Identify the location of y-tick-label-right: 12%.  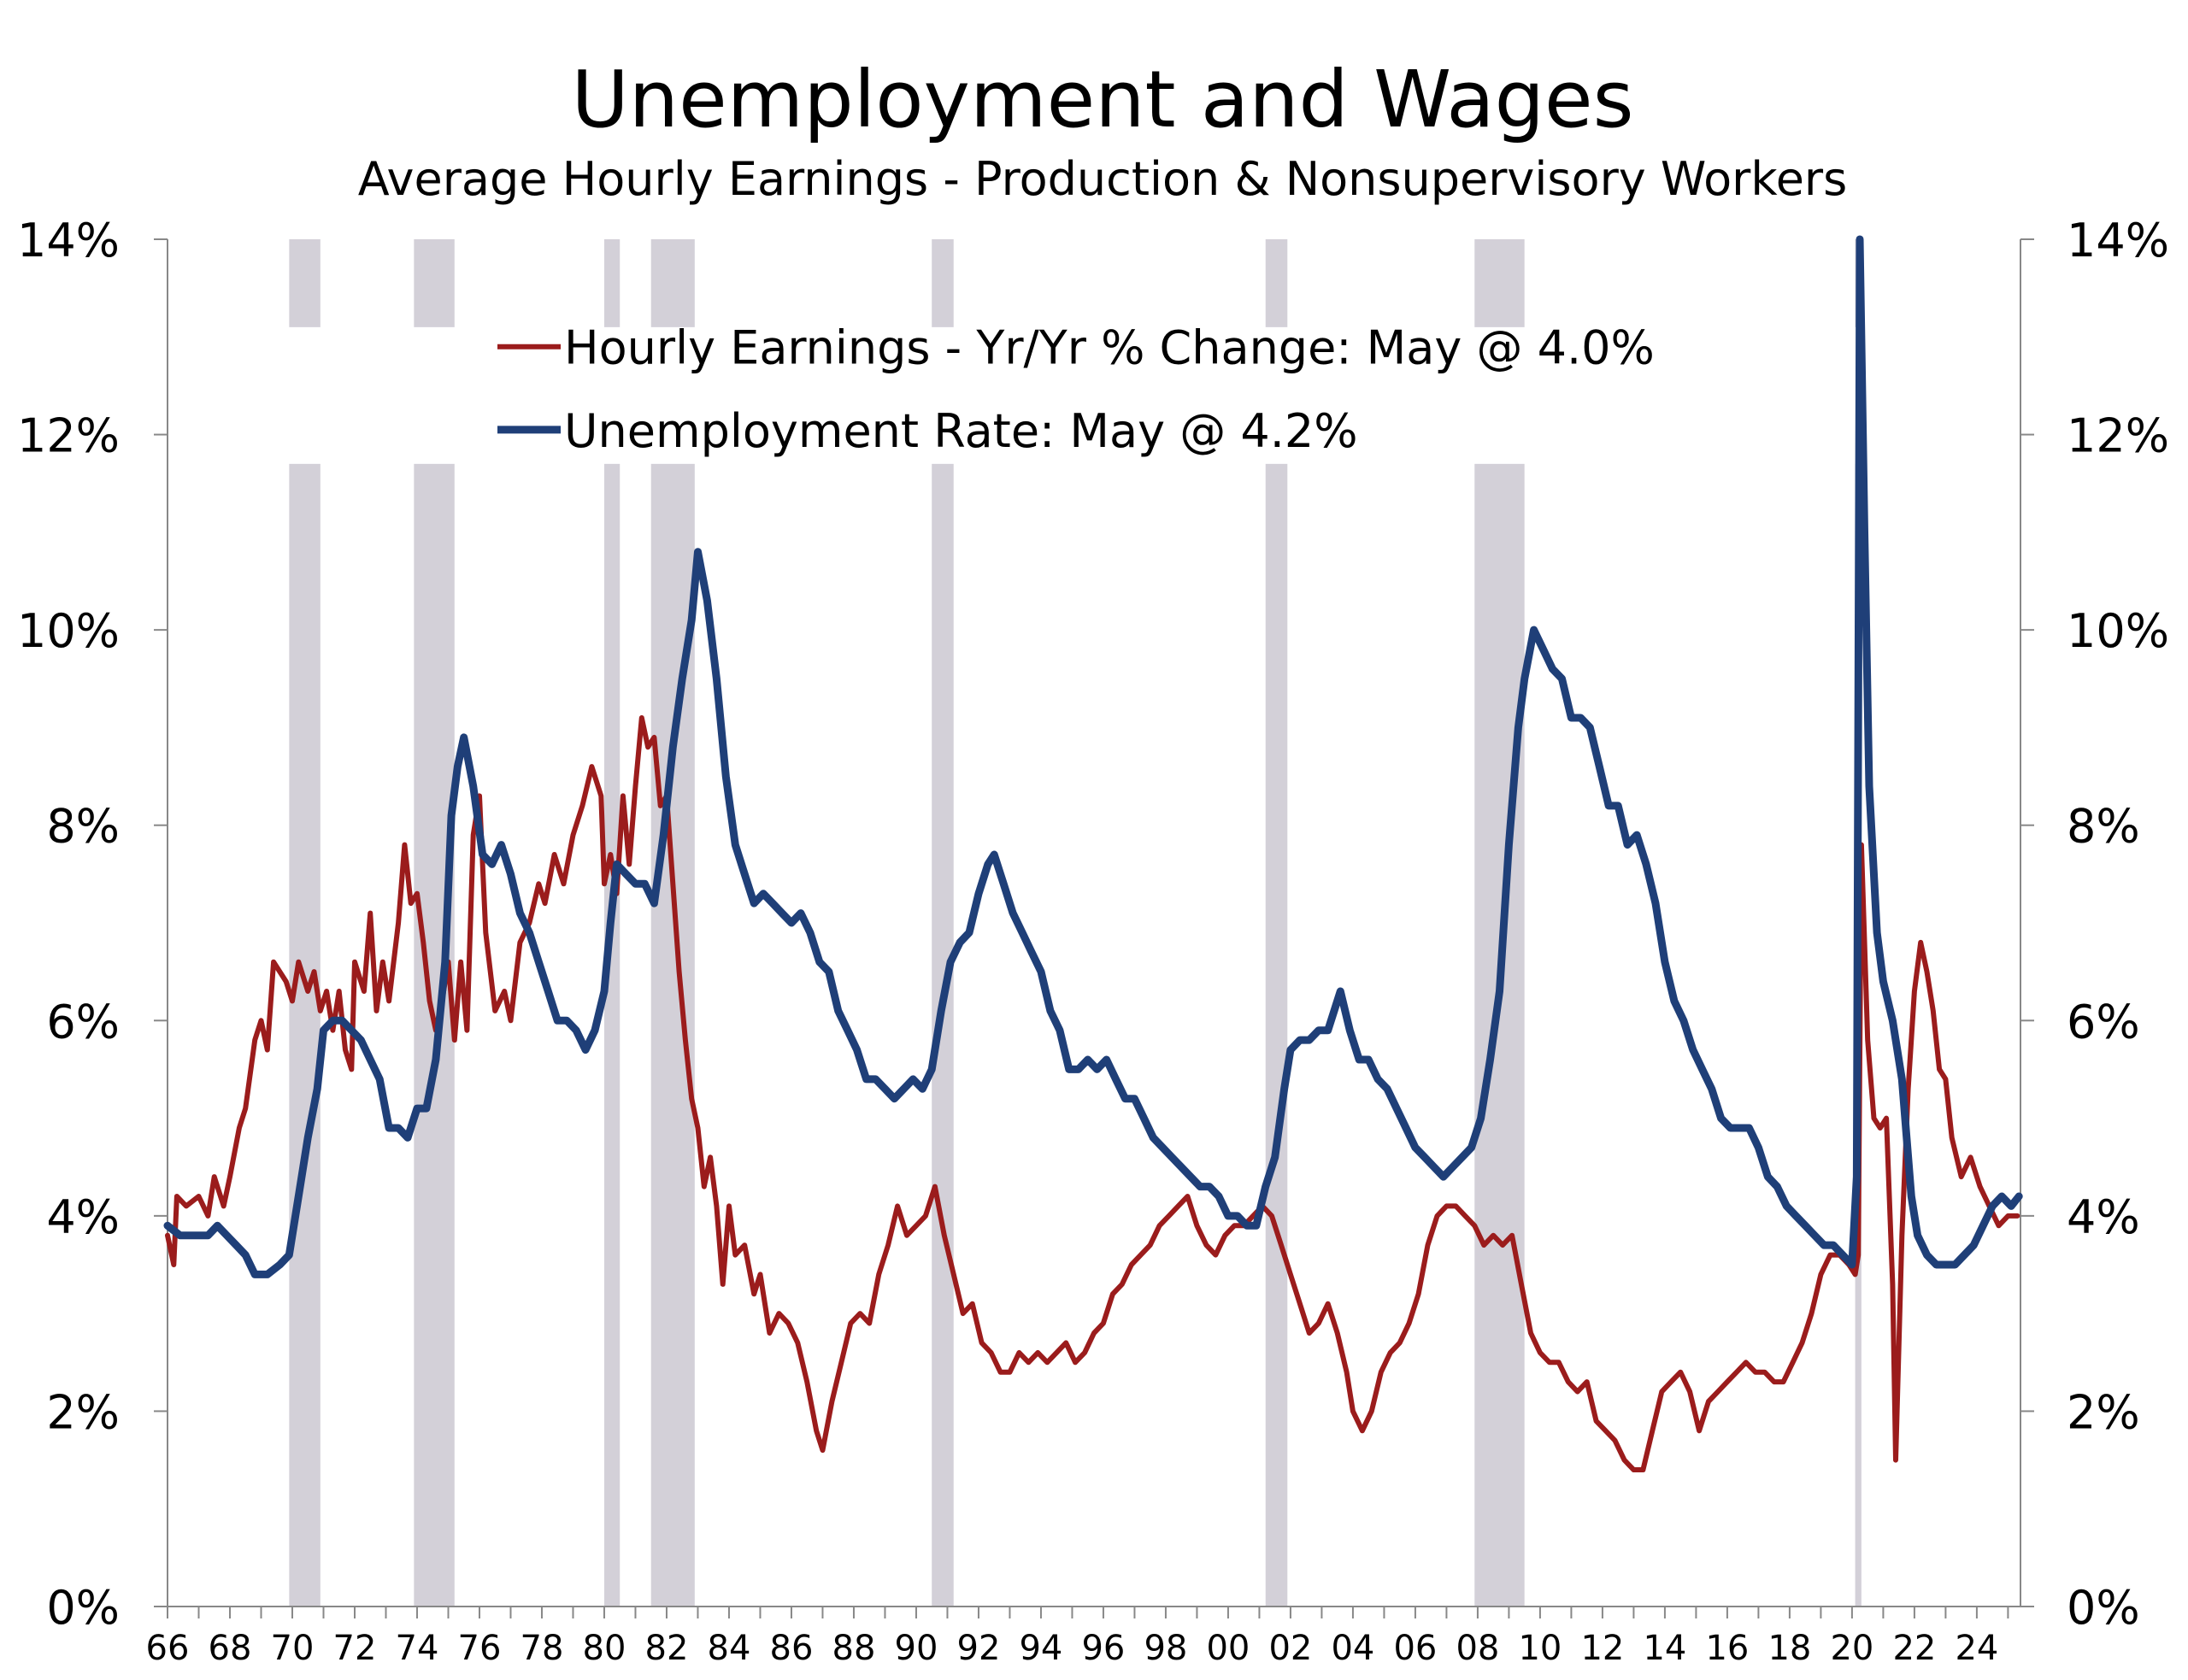
(2118, 436).